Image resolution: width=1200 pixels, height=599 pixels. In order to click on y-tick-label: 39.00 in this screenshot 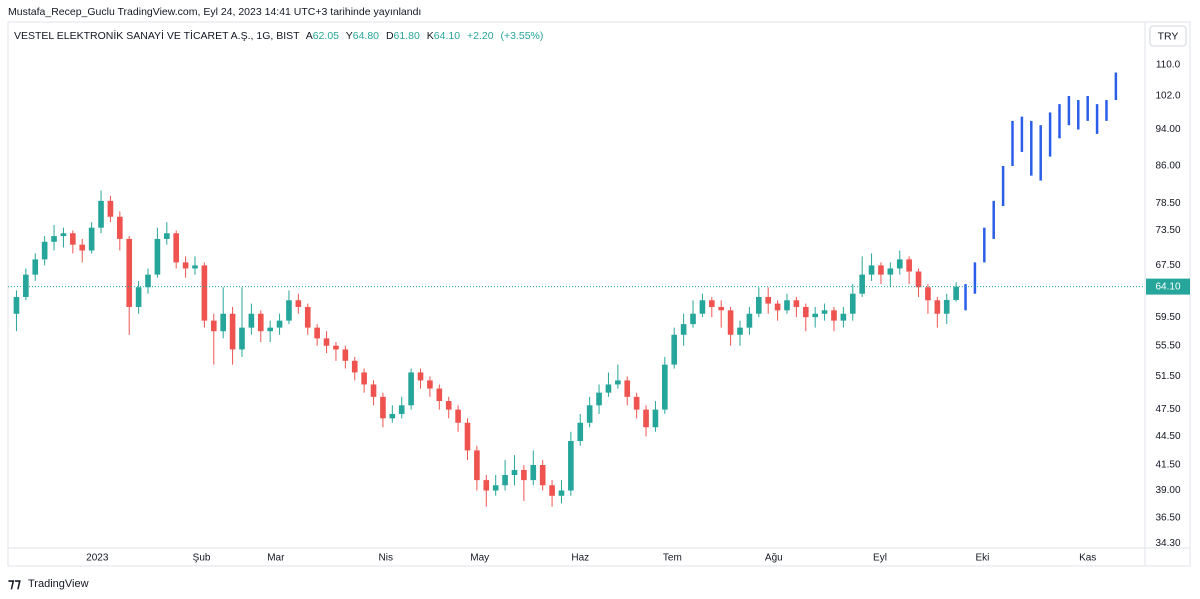, I will do `click(1167, 490)`.